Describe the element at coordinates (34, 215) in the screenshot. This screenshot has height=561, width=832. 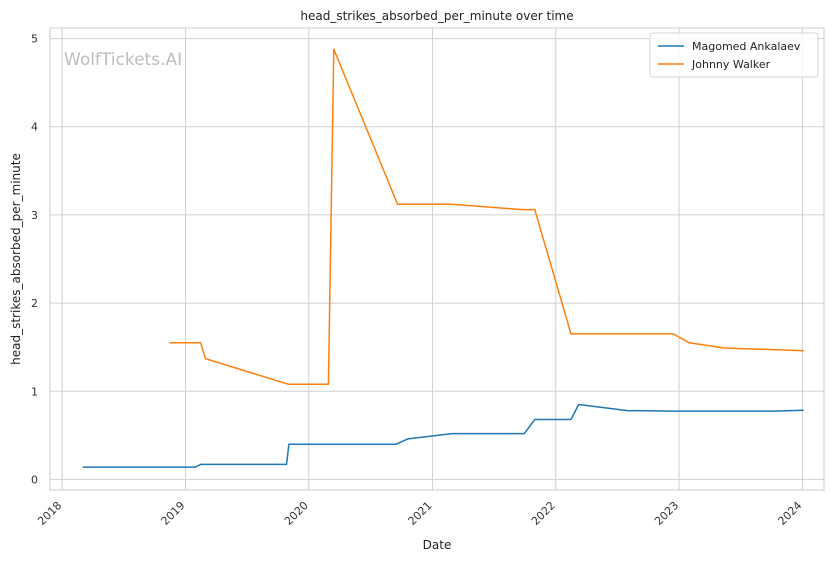
I see `y-tick-label: 3` at that location.